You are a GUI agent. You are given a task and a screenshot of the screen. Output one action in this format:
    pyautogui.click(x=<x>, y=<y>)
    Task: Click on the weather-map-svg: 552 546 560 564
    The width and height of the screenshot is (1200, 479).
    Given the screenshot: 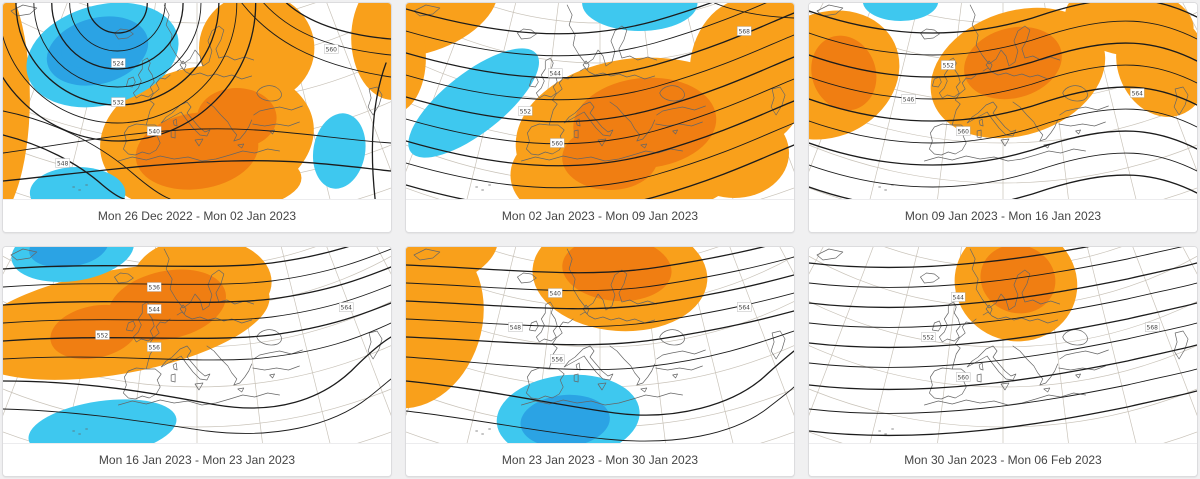 What is the action you would take?
    pyautogui.click(x=1003, y=101)
    